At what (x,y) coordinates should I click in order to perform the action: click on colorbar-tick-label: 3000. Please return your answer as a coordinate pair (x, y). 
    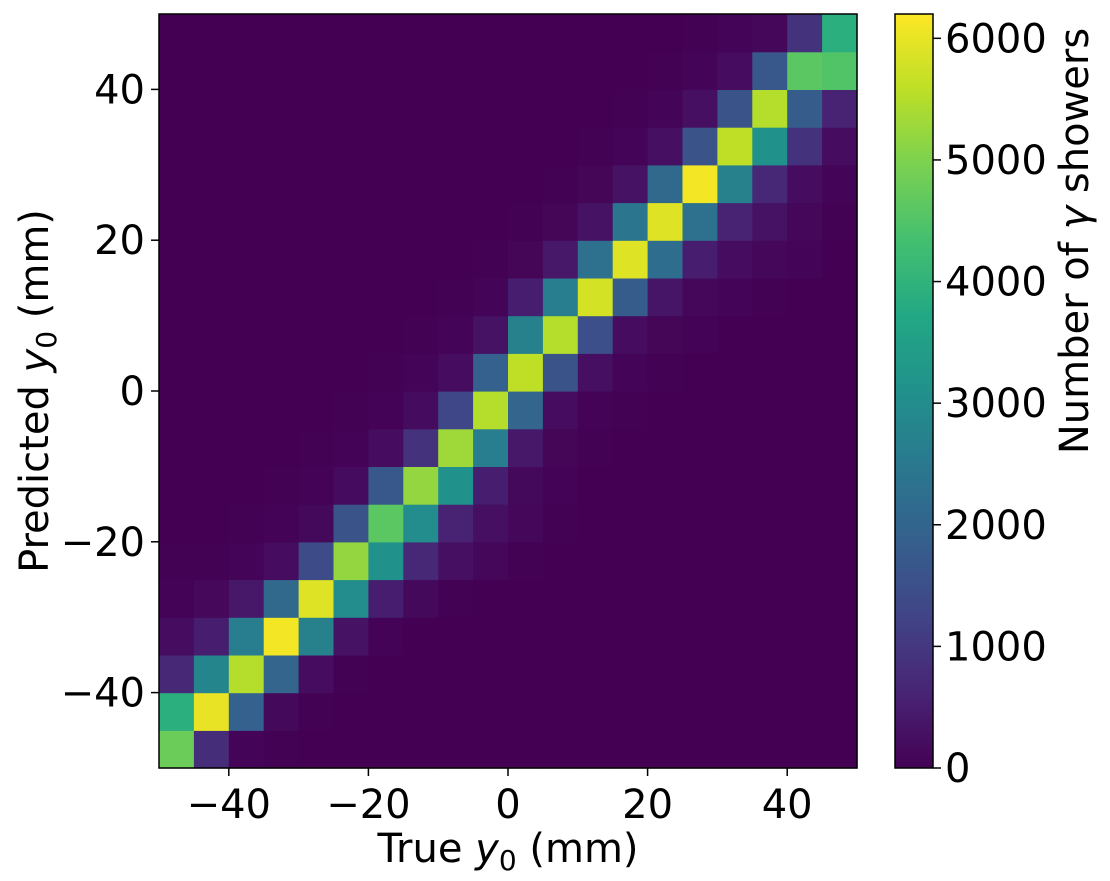
    Looking at the image, I should click on (996, 404).